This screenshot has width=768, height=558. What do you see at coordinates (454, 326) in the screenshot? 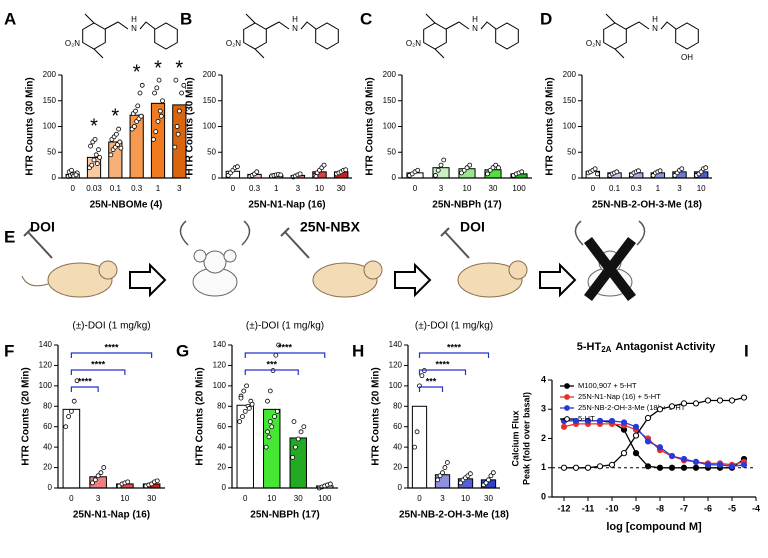
I see `chart-title: (±)-DOI (1 mg/kg)` at bounding box center [454, 326].